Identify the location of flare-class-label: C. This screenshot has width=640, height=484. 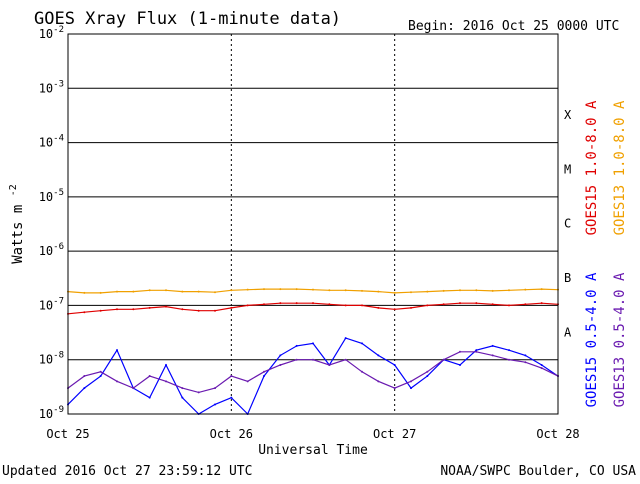
(567, 224).